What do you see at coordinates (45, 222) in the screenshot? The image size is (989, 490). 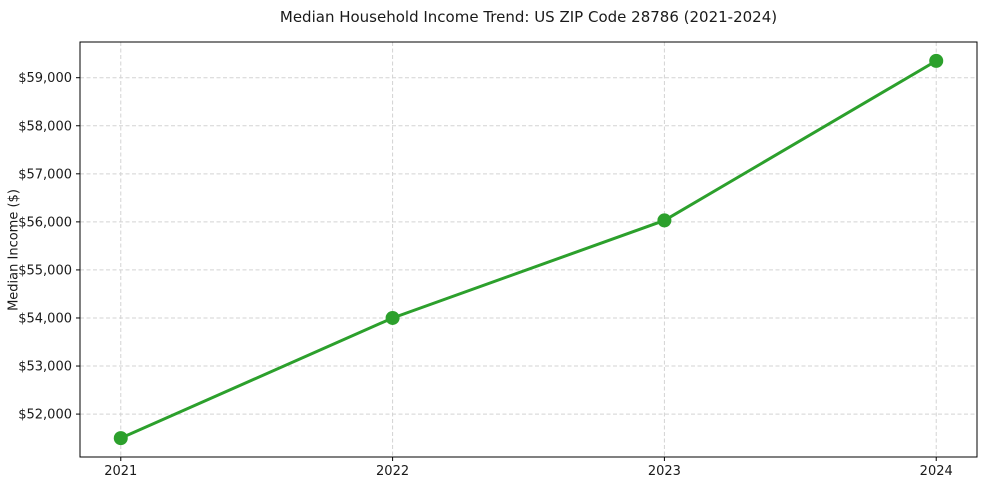 I see `y-tick-label: $56,000` at bounding box center [45, 222].